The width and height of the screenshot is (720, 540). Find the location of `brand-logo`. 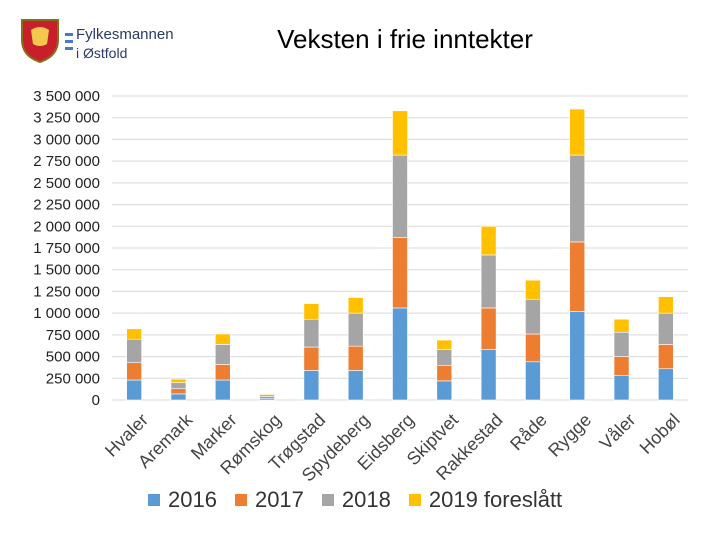

brand-logo is located at coordinates (108, 39).